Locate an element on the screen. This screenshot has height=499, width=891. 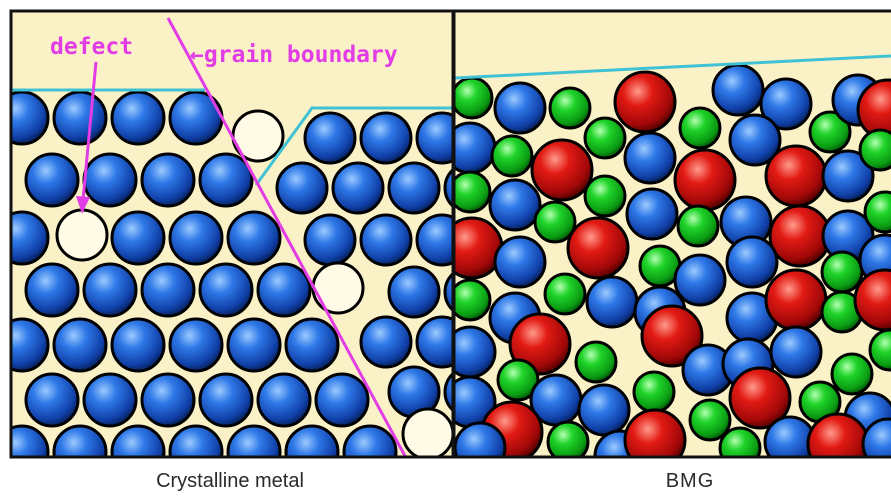
defect-label: defect is located at coordinates (91, 47).